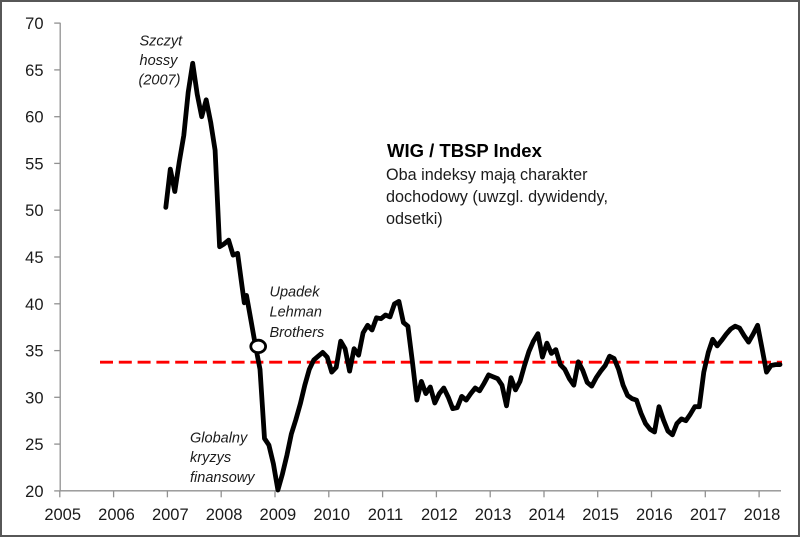  I want to click on svg-text: (2007), so click(160, 81).